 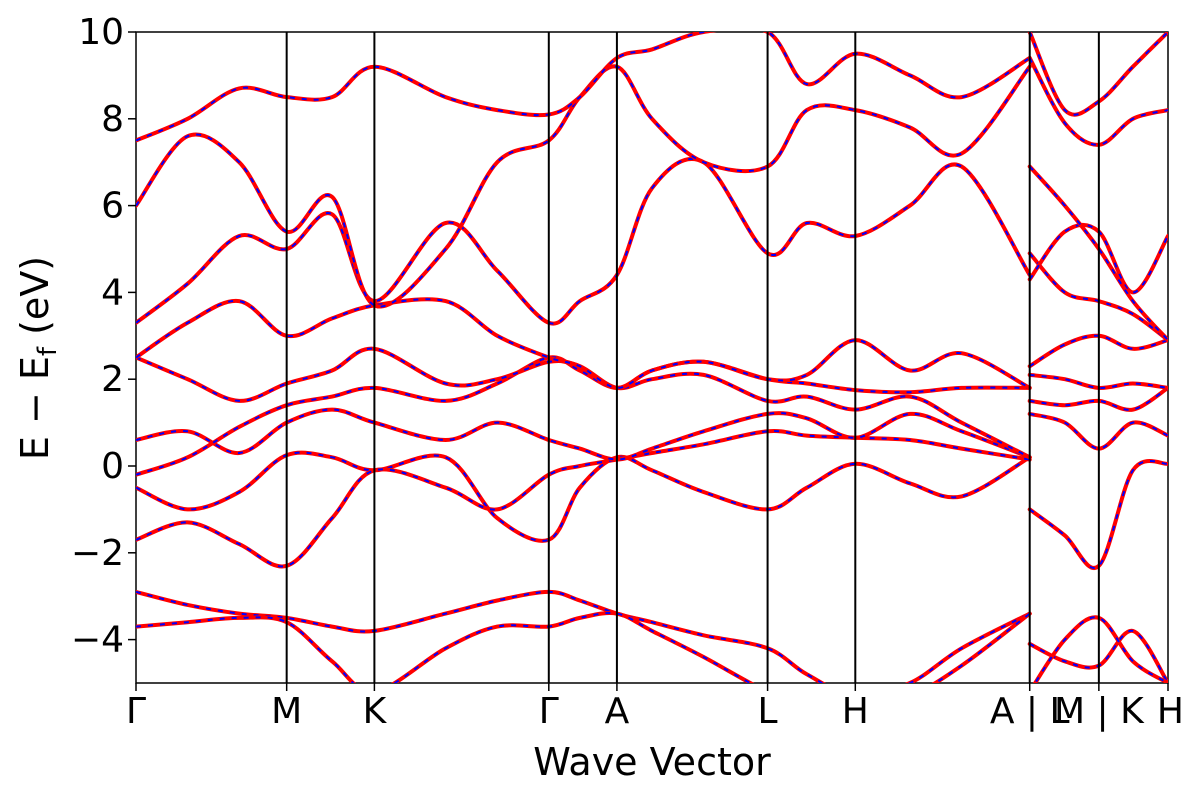 I want to click on x-axis-ticks: Γ M K Γ A L H A | LM | K H, so click(x=655, y=707).